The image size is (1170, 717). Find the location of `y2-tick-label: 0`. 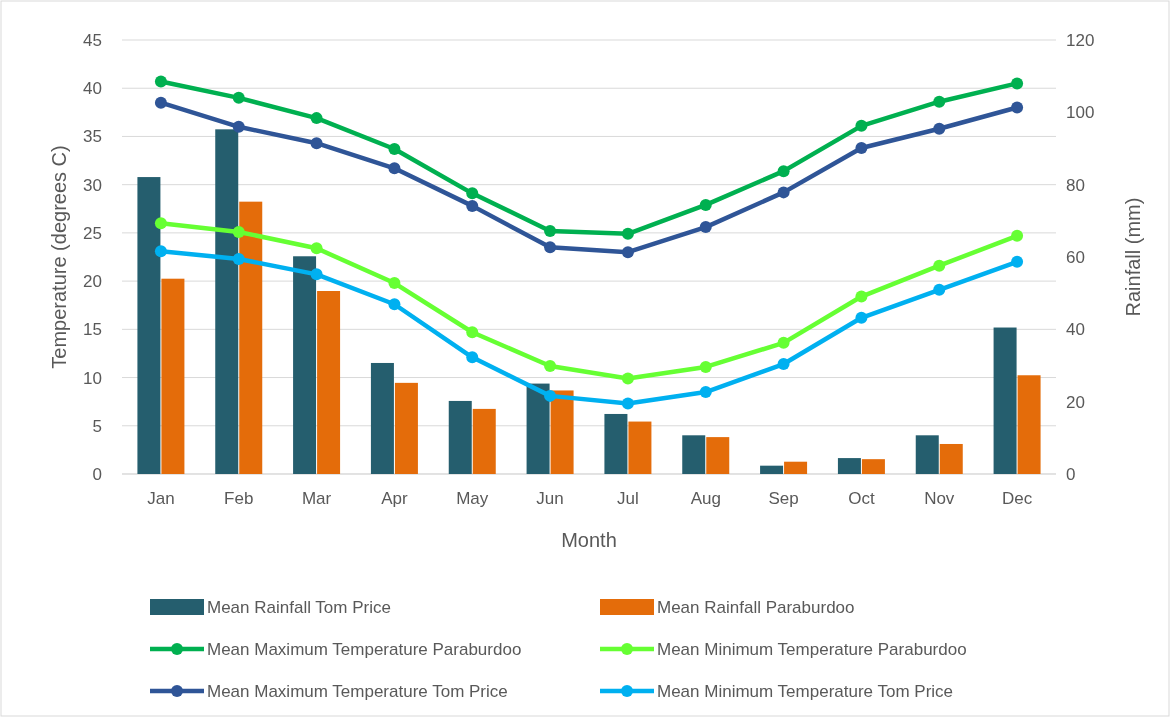

y2-tick-label: 0 is located at coordinates (1071, 474).